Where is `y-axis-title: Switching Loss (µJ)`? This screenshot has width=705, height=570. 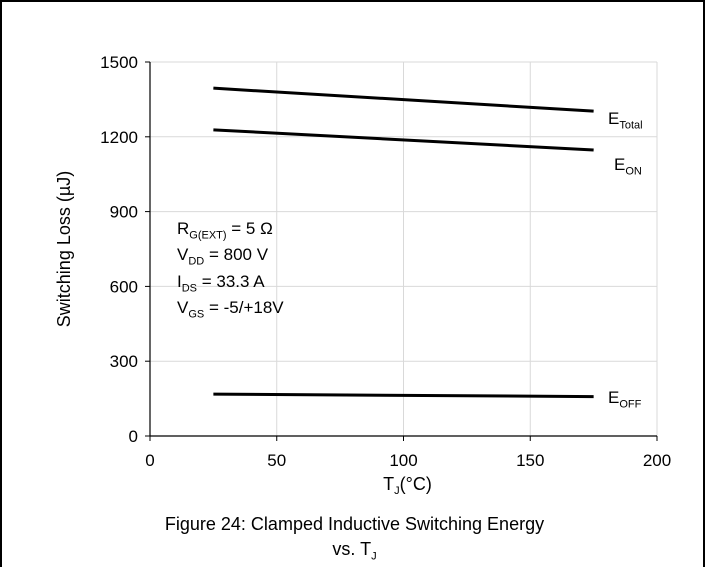
y-axis-title: Switching Loss (µJ) is located at coordinates (64, 249).